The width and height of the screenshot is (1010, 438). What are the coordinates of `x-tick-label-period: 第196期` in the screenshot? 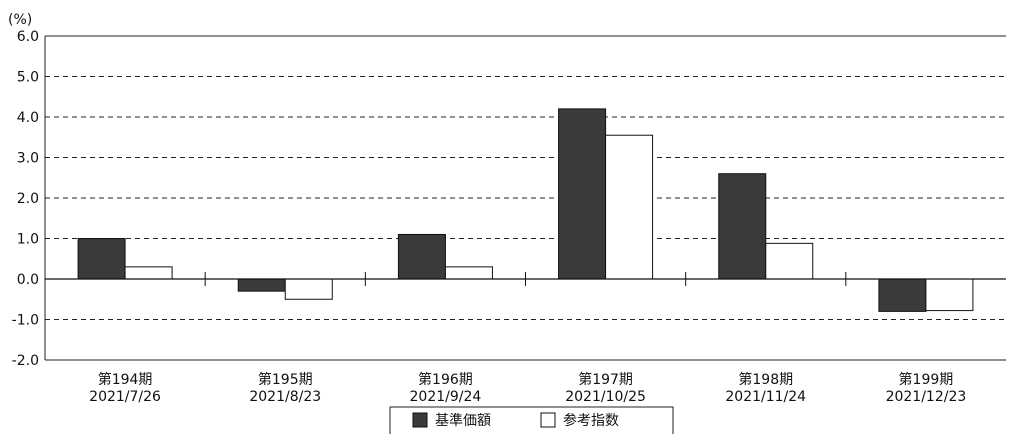 It's located at (445, 379).